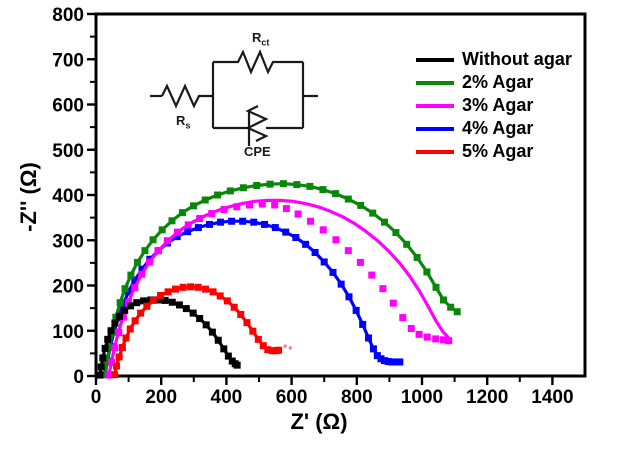  What do you see at coordinates (494, 151) in the screenshot?
I see `legend-item: 5% Agar` at bounding box center [494, 151].